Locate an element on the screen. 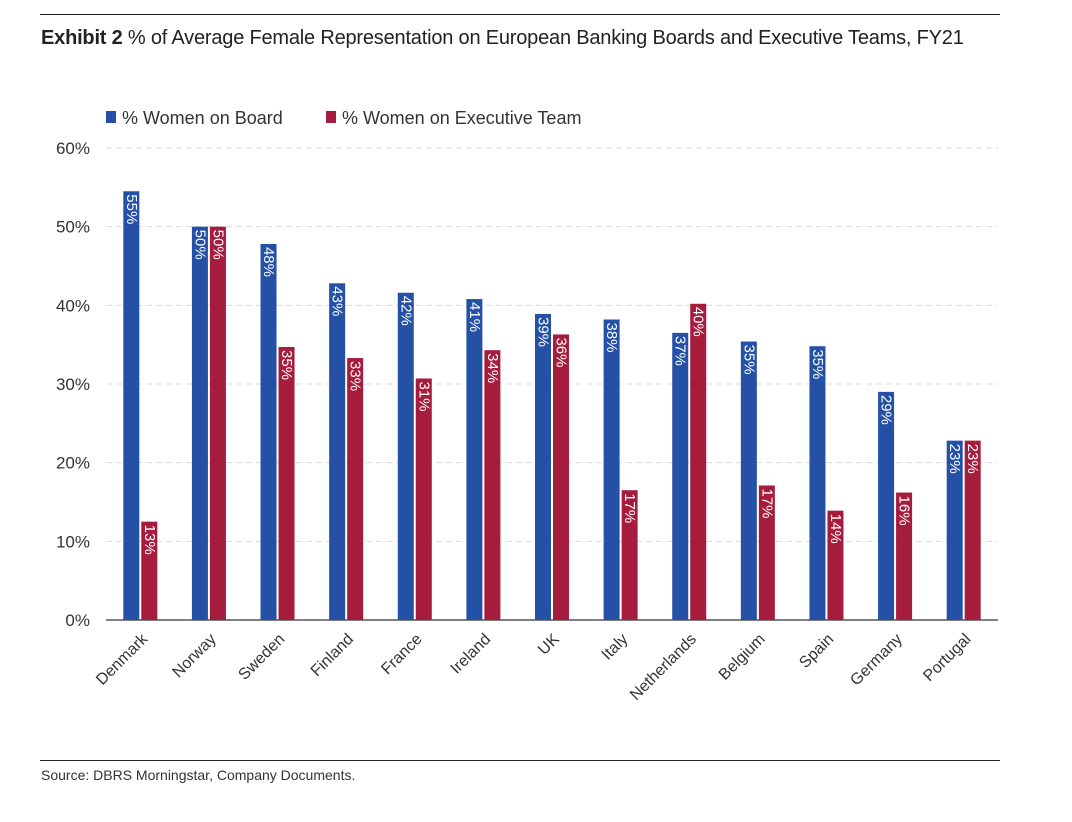 The height and width of the screenshot is (822, 1072). data-label-exec: 13% is located at coordinates (149, 540).